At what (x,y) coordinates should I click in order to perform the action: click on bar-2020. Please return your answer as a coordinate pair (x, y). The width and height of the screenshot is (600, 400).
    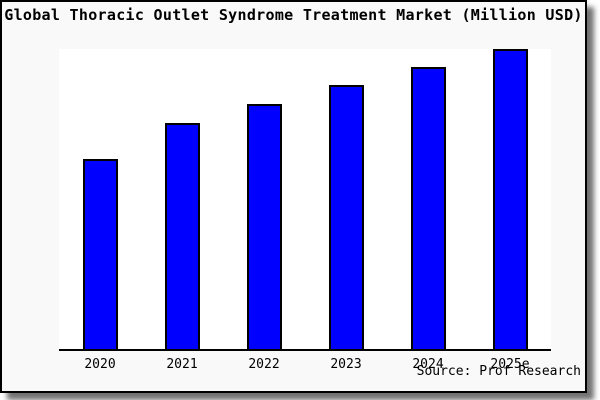
    Looking at the image, I should click on (100, 254).